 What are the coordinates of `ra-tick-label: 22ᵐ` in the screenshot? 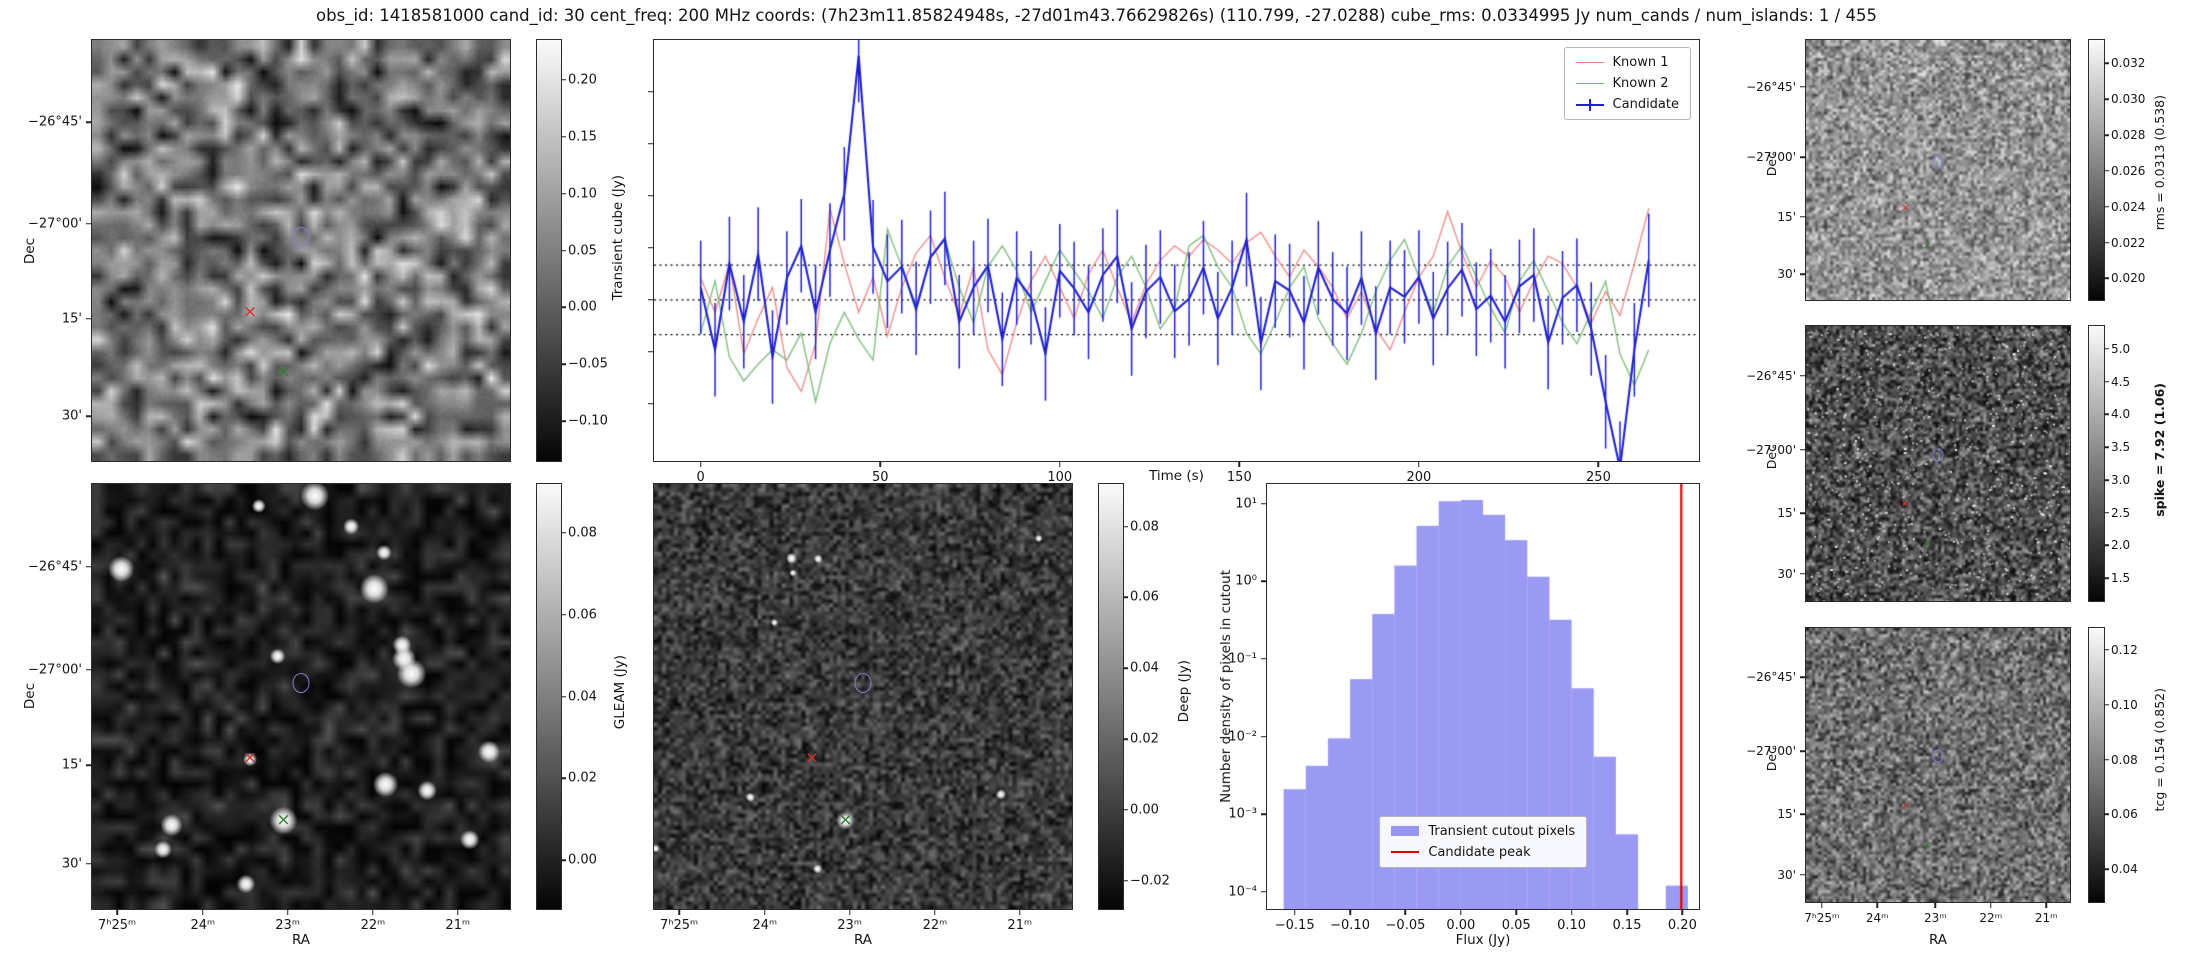 It's located at (935, 925).